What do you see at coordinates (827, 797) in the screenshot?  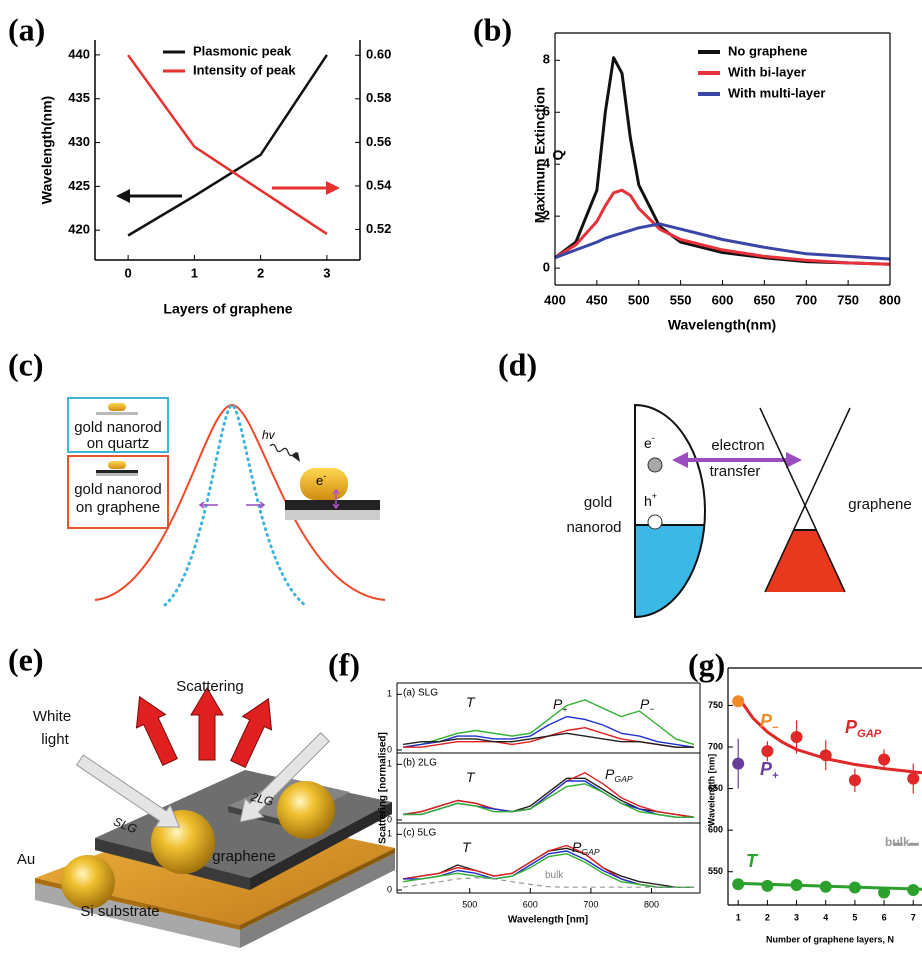 I see `chart` at bounding box center [827, 797].